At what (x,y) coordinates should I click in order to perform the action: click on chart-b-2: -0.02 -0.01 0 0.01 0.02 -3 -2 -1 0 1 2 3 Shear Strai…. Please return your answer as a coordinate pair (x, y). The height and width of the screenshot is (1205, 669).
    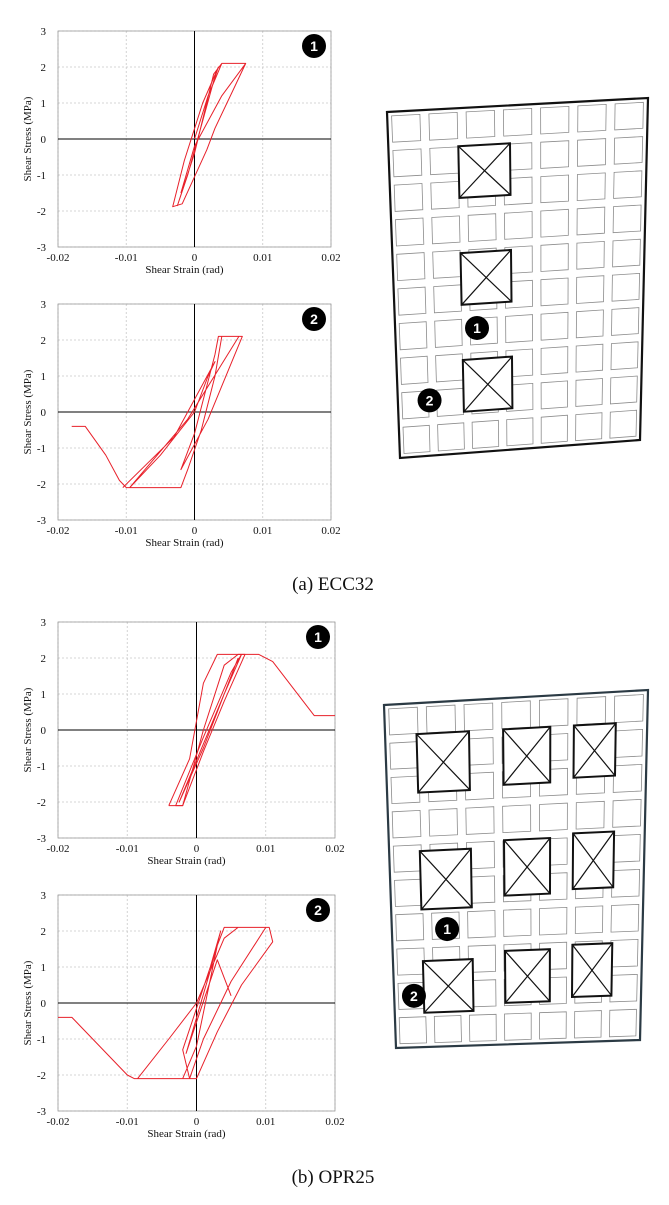
    Looking at the image, I should click on (183, 1015).